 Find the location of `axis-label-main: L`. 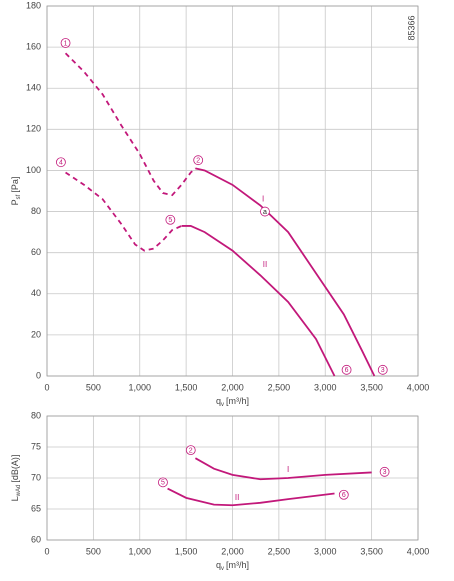

axis-label-main: L is located at coordinates (15, 498).